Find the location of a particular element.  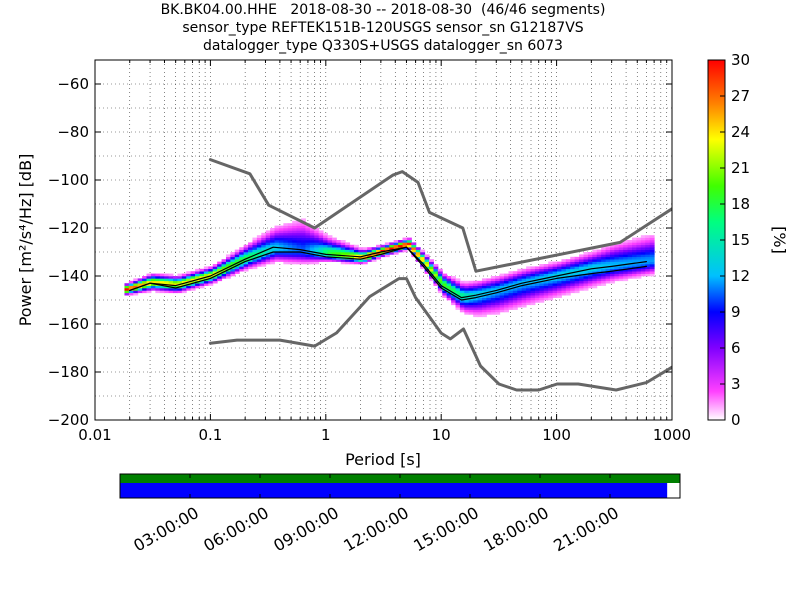

colorbar-label: [%] is located at coordinates (779, 240).